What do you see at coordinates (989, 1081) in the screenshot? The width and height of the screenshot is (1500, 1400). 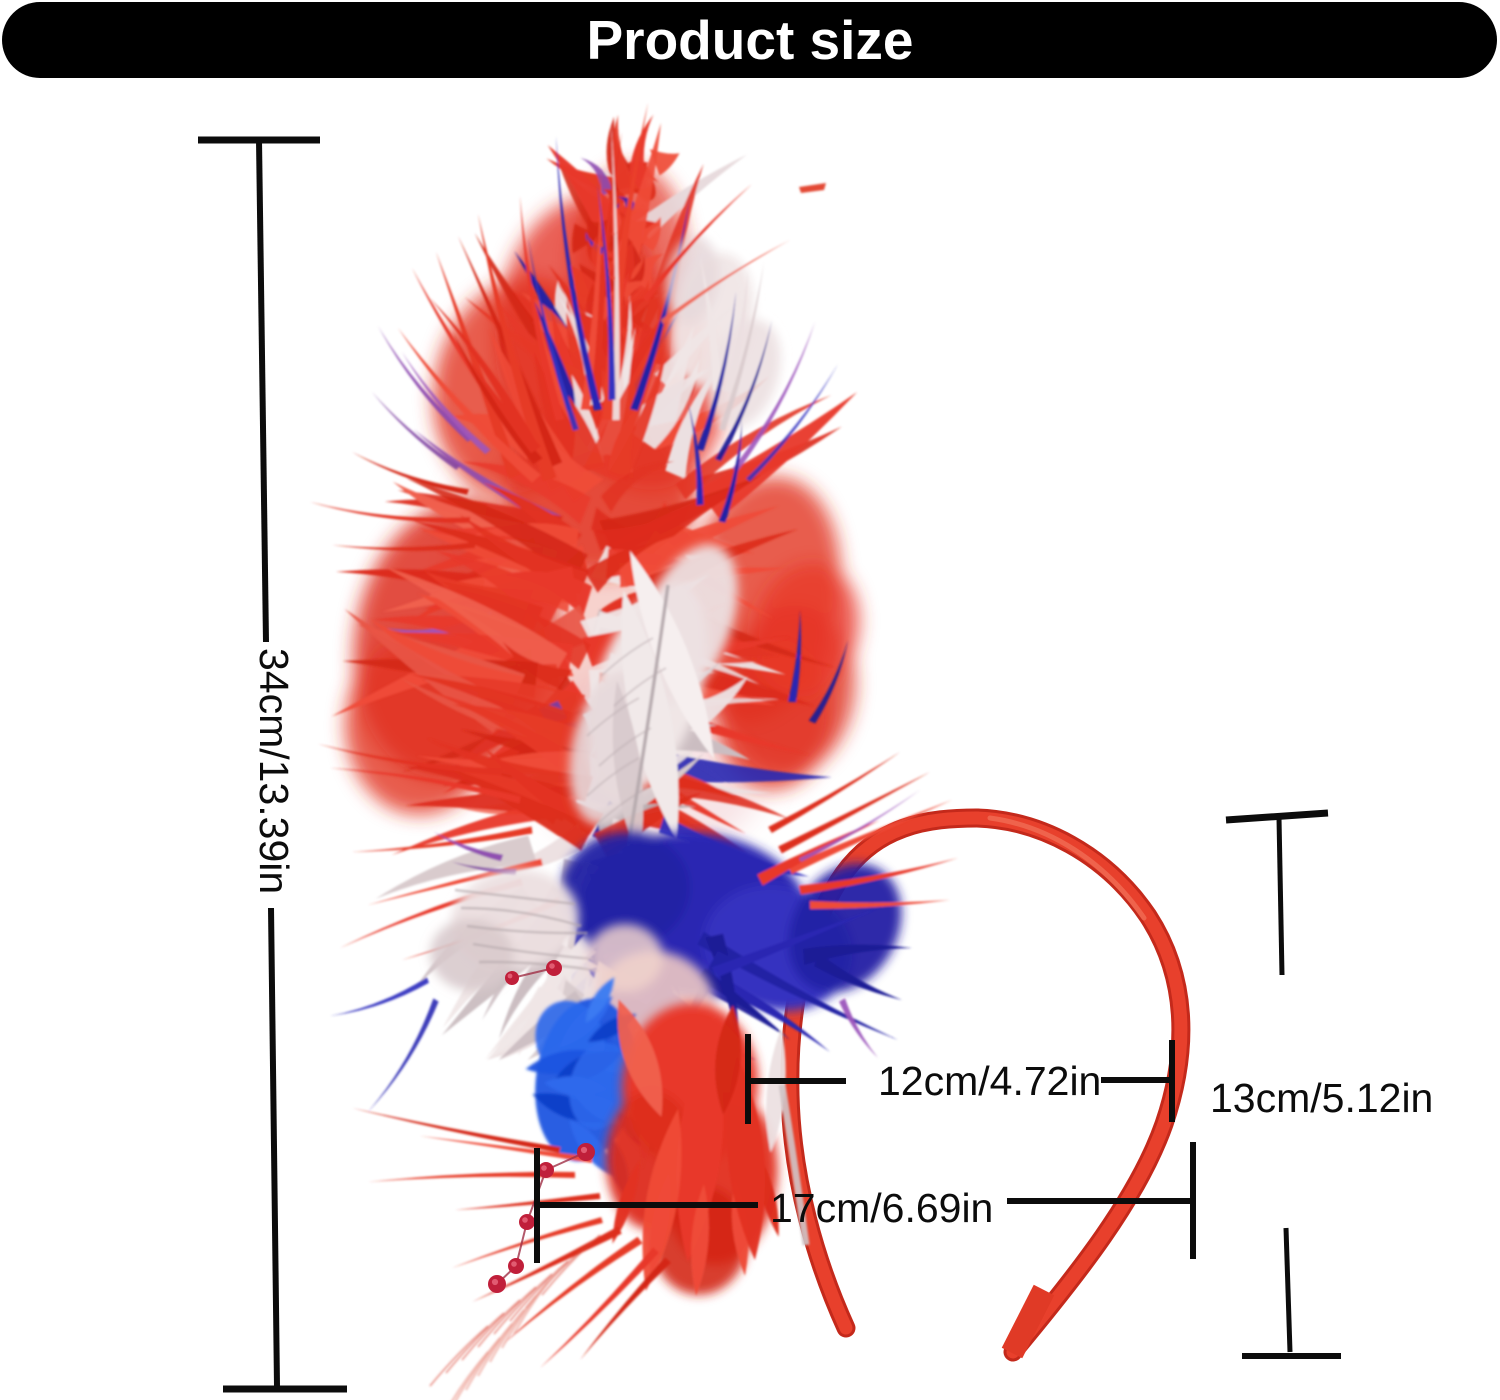 I see `svg-text: 12cm/4.72in` at bounding box center [989, 1081].